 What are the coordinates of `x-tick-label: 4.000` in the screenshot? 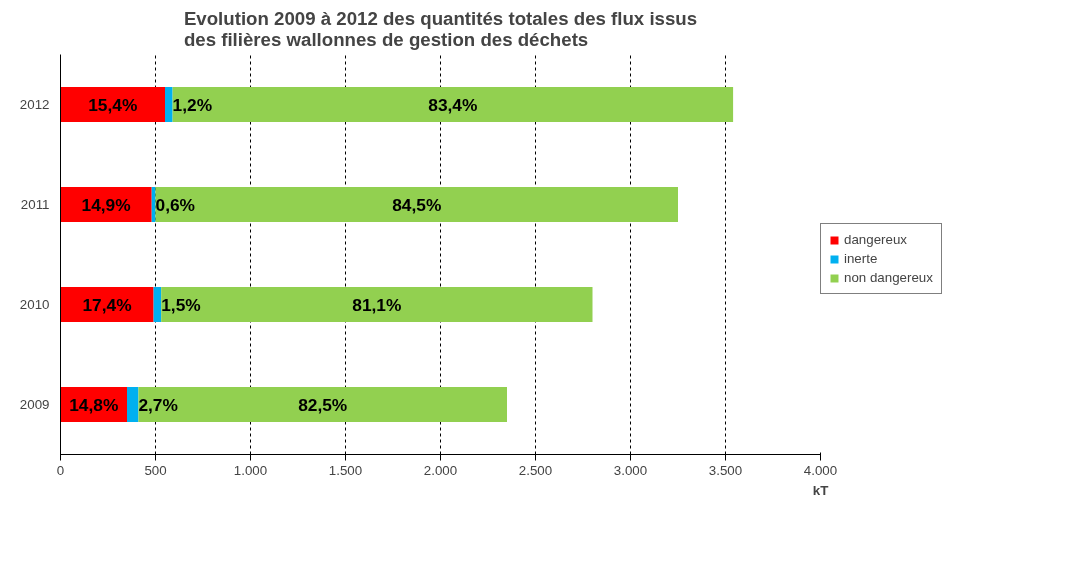 It's located at (820, 470).